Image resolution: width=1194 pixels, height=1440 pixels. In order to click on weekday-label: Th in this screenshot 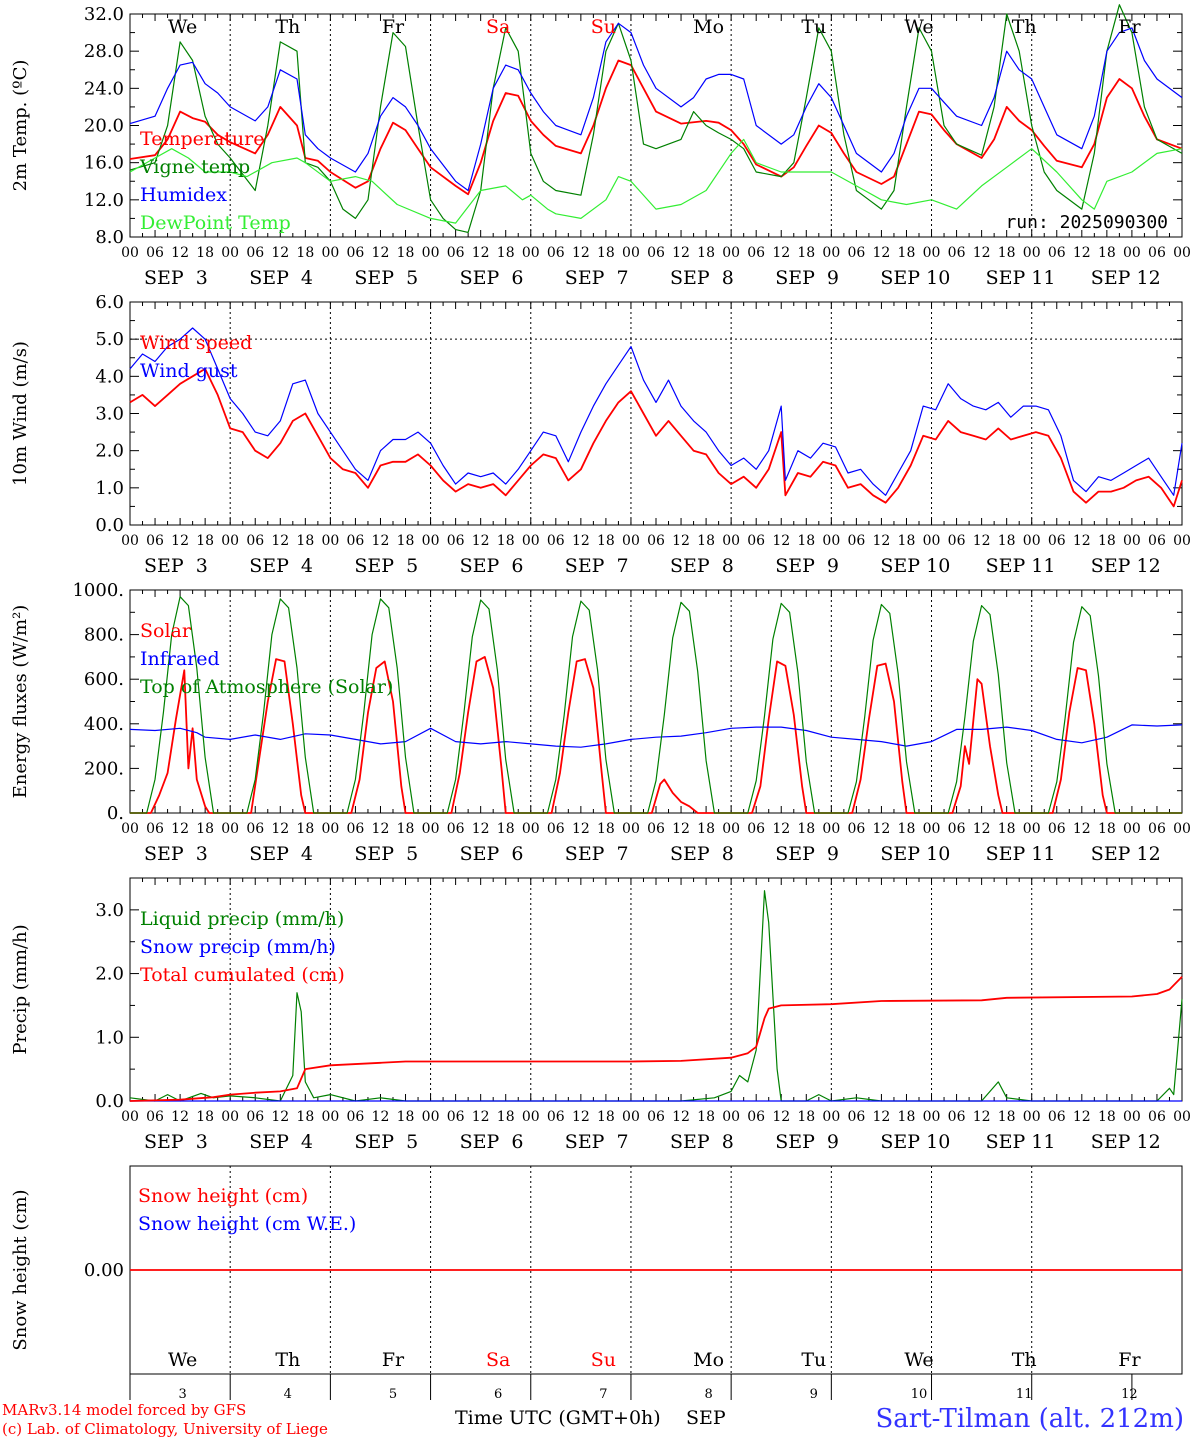, I will do `click(287, 1360)`.